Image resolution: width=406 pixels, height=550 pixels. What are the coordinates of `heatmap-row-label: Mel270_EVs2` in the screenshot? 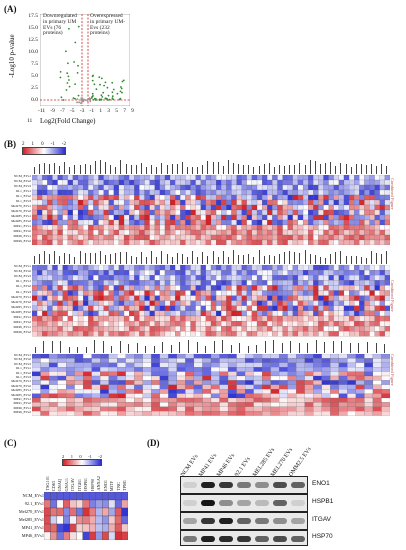 It's located at (21, 301).